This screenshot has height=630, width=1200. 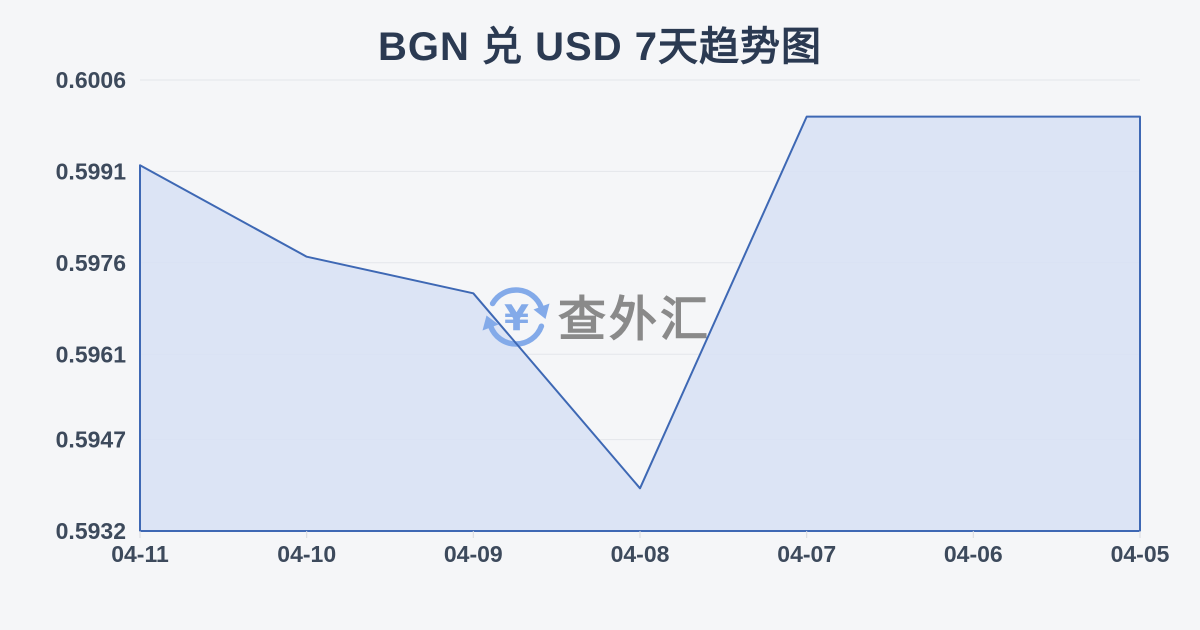 I want to click on y-axis-labels: 0.6006 0.5991 0.5976 0.5961 0.5947 0.5932, so click(x=91, y=305).